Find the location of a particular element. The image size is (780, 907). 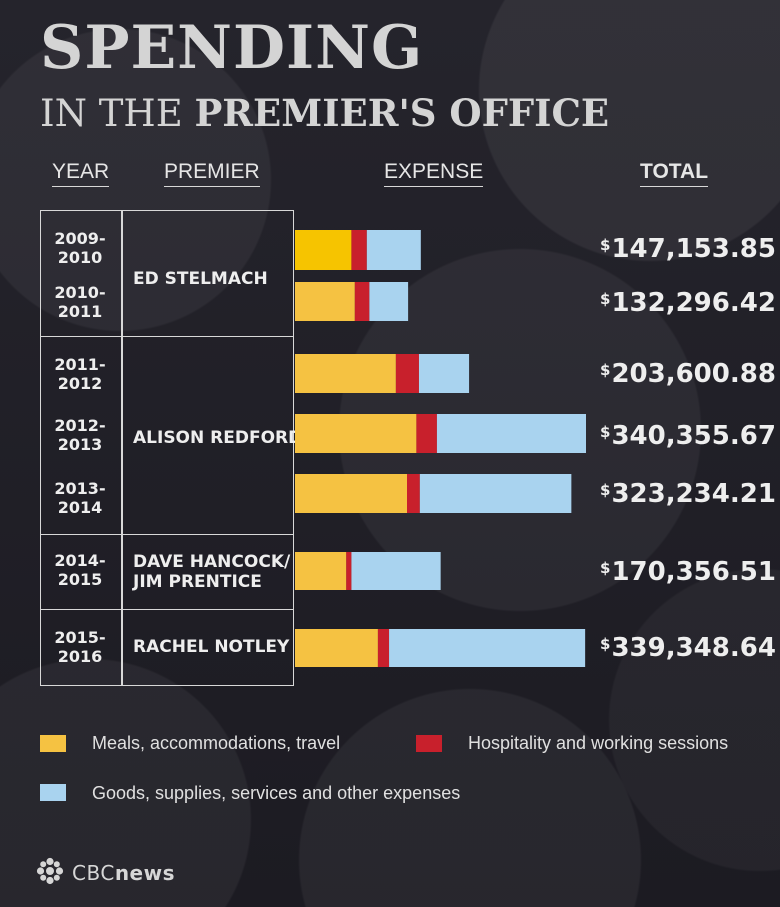

title-main: SPENDING is located at coordinates (232, 48).